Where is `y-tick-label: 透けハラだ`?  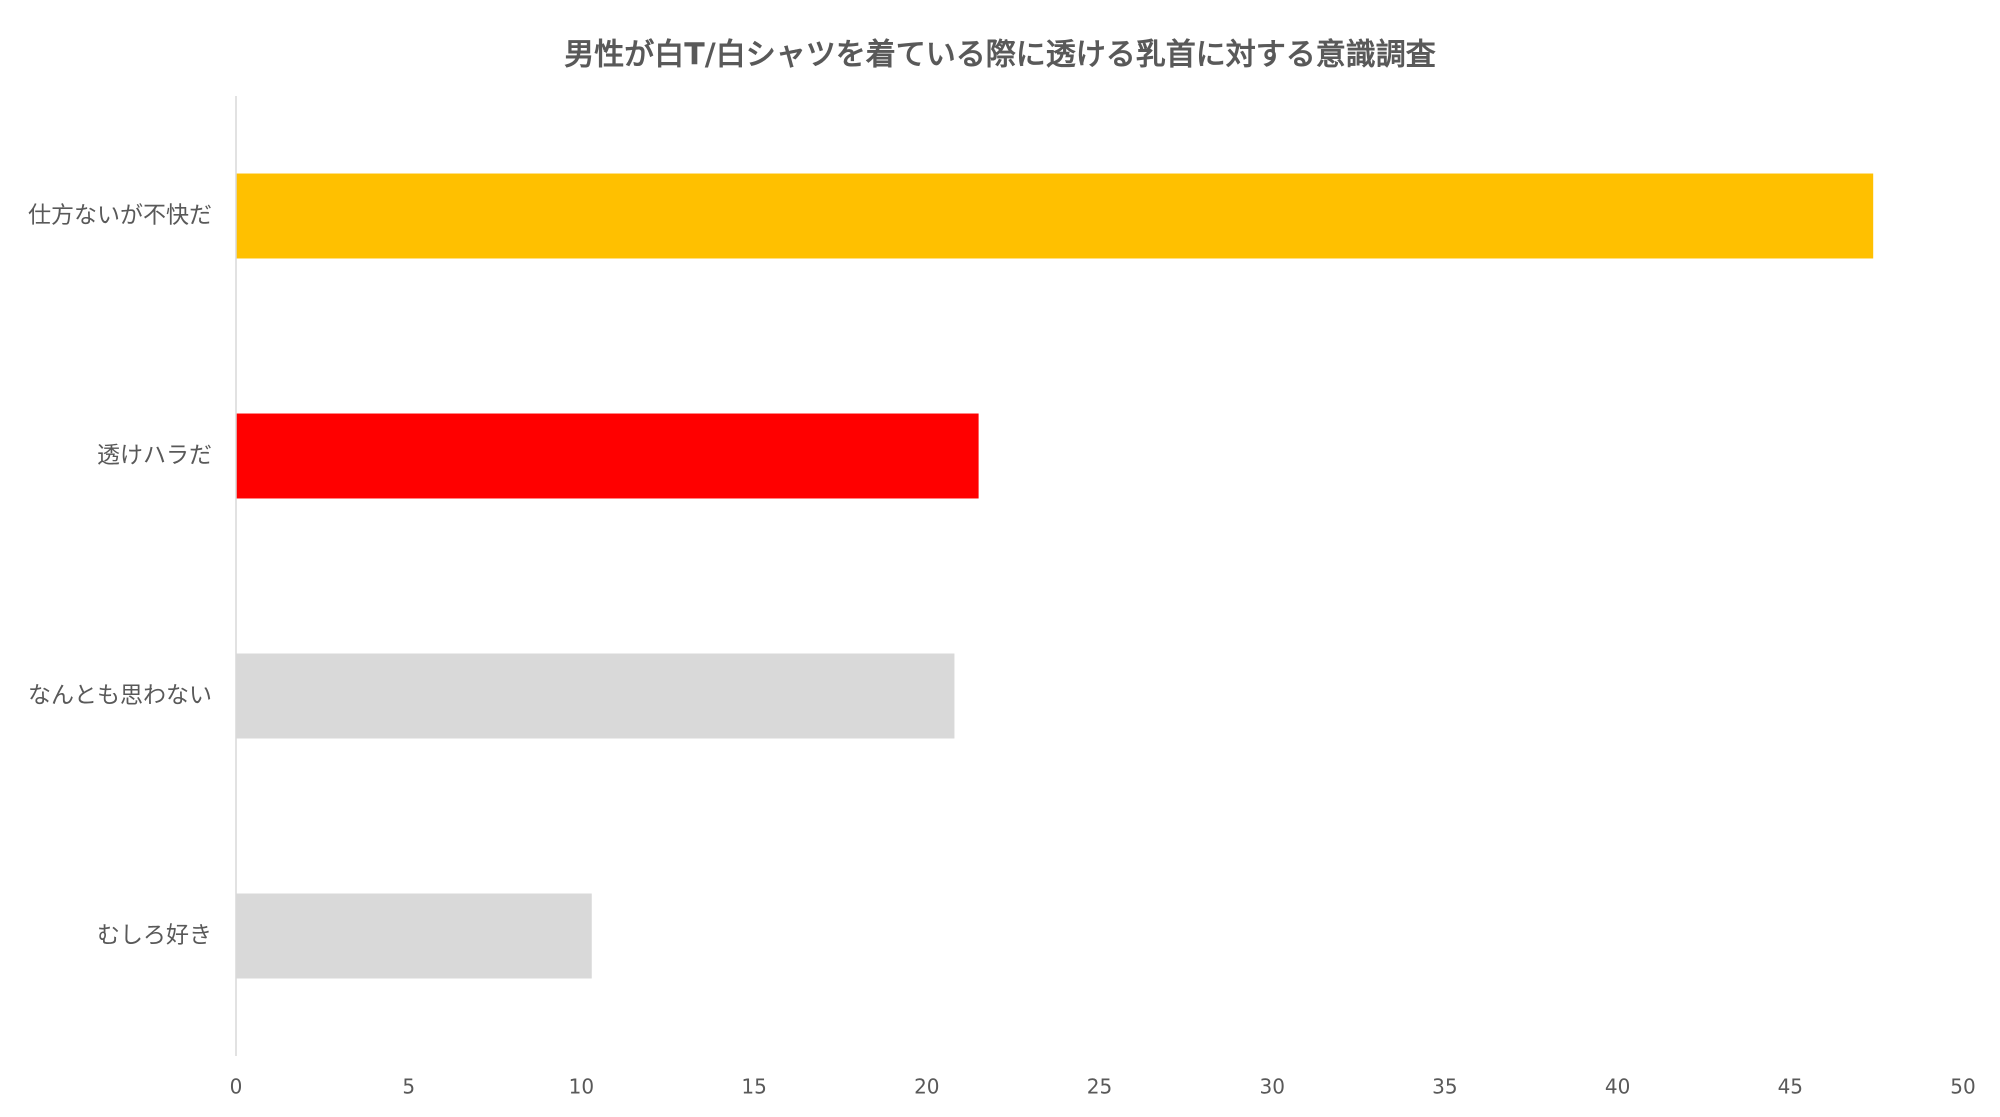
y-tick-label: 透けハラだ is located at coordinates (154, 456).